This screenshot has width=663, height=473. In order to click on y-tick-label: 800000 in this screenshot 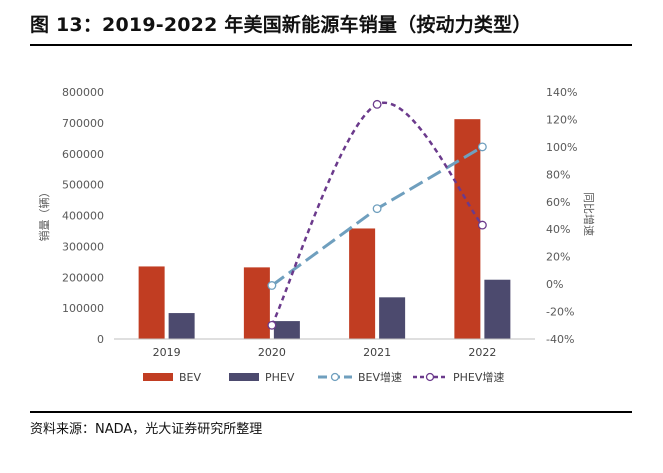, I will do `click(83, 92)`.